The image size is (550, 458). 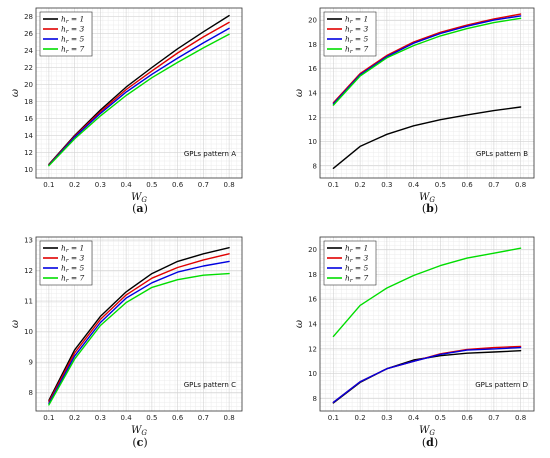 What do you see at coordinates (28, 51) in the screenshot?
I see `y-tick-label: 24` at bounding box center [28, 51].